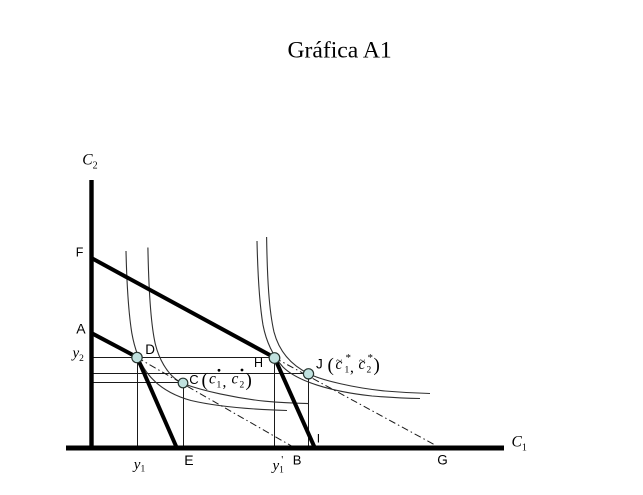  What do you see at coordinates (318, 438) in the screenshot?
I see `svg-text: I` at bounding box center [318, 438].